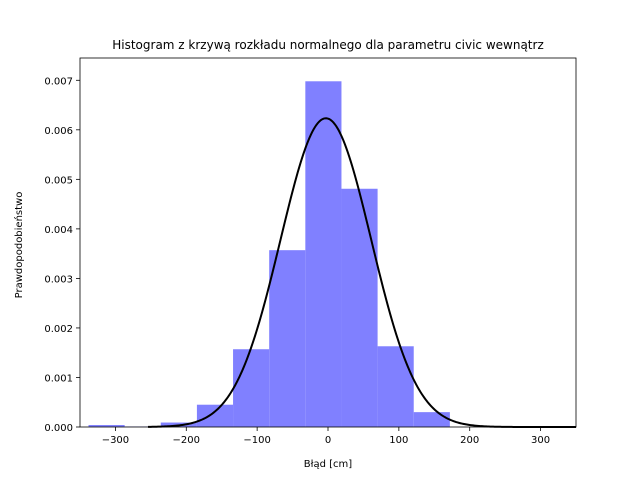  I want to click on y-tick-label: 0.004, so click(58, 230).